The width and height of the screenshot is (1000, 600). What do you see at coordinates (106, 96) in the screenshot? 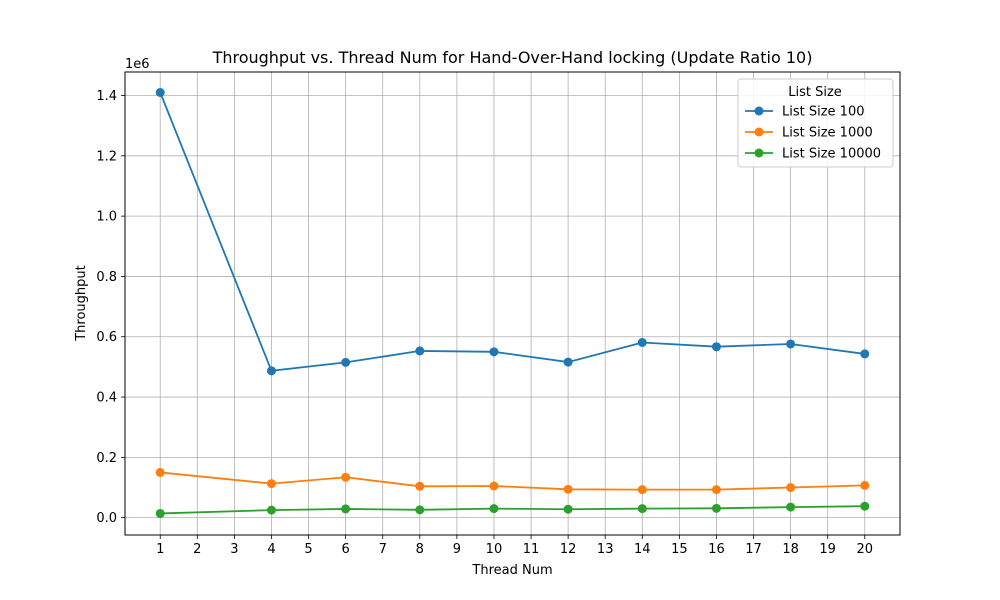
I see `y-tick-label: 1.4` at bounding box center [106, 96].